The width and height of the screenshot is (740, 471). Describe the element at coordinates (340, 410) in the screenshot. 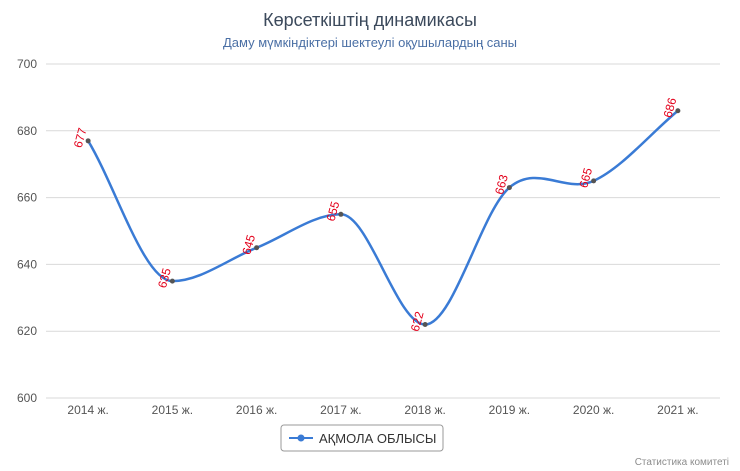

I see `x-tick-label: 2017 ж.` at that location.